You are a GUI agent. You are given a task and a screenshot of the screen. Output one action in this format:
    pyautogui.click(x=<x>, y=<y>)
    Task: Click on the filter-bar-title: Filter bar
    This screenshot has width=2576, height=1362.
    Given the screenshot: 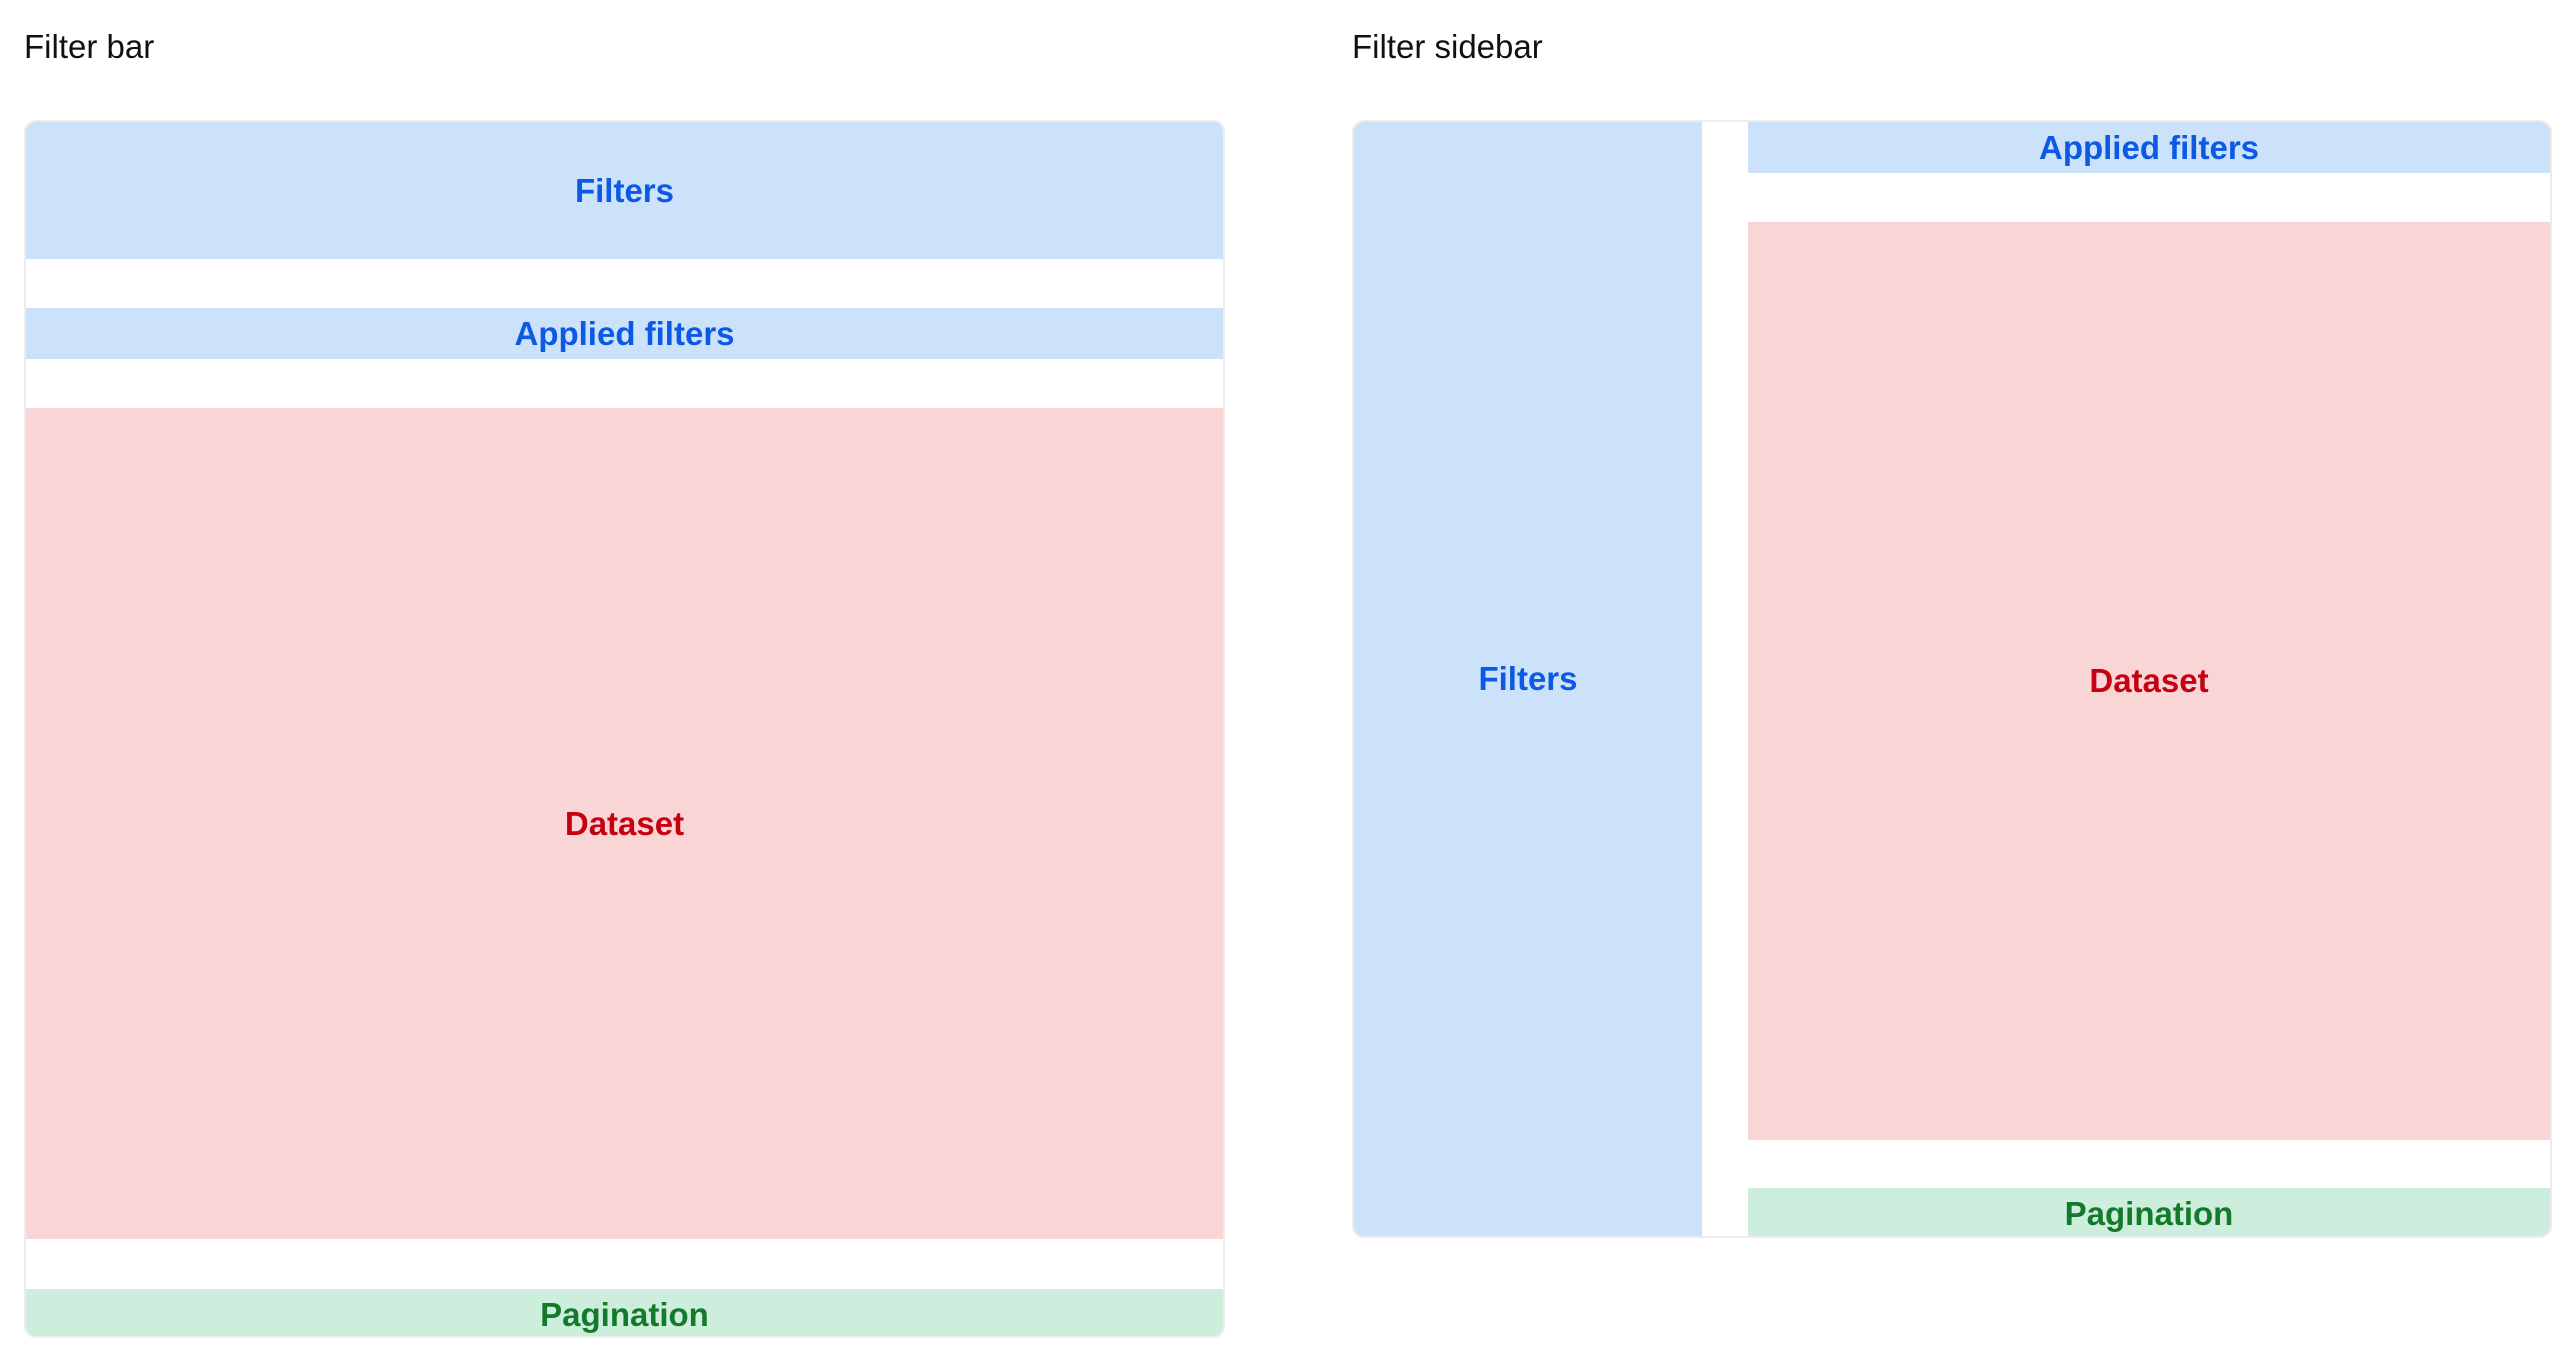 What is the action you would take?
    pyautogui.click(x=89, y=46)
    